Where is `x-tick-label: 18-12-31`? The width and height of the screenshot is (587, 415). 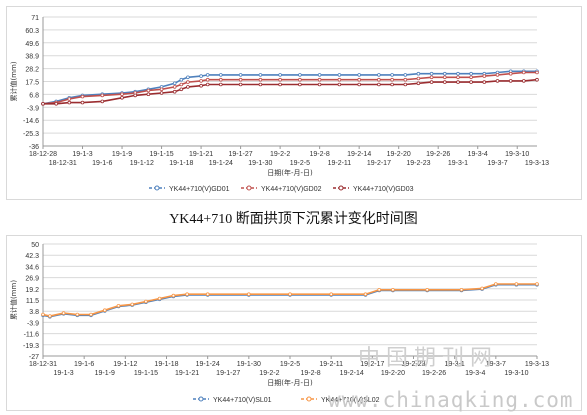 x-tick-label: 18-12-31 is located at coordinates (63, 163).